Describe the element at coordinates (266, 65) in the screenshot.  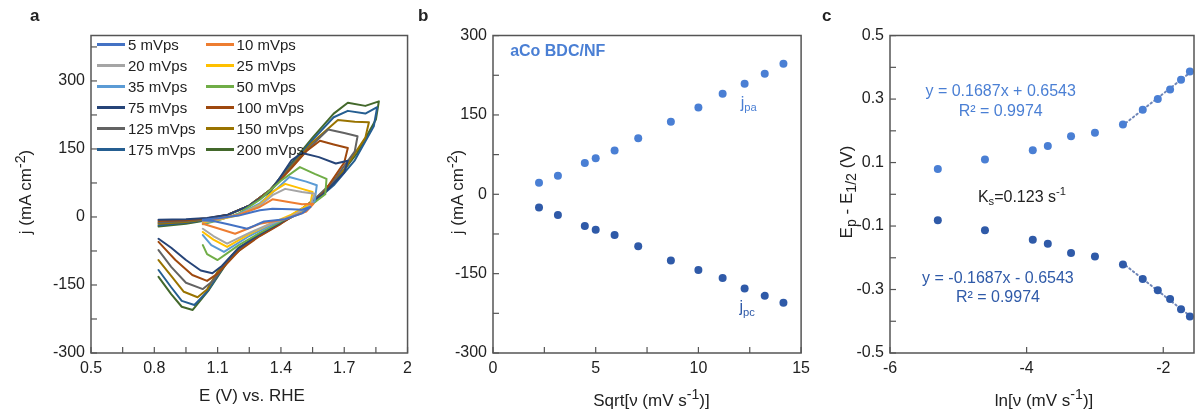
I see `legend-label: 25 mVps` at that location.